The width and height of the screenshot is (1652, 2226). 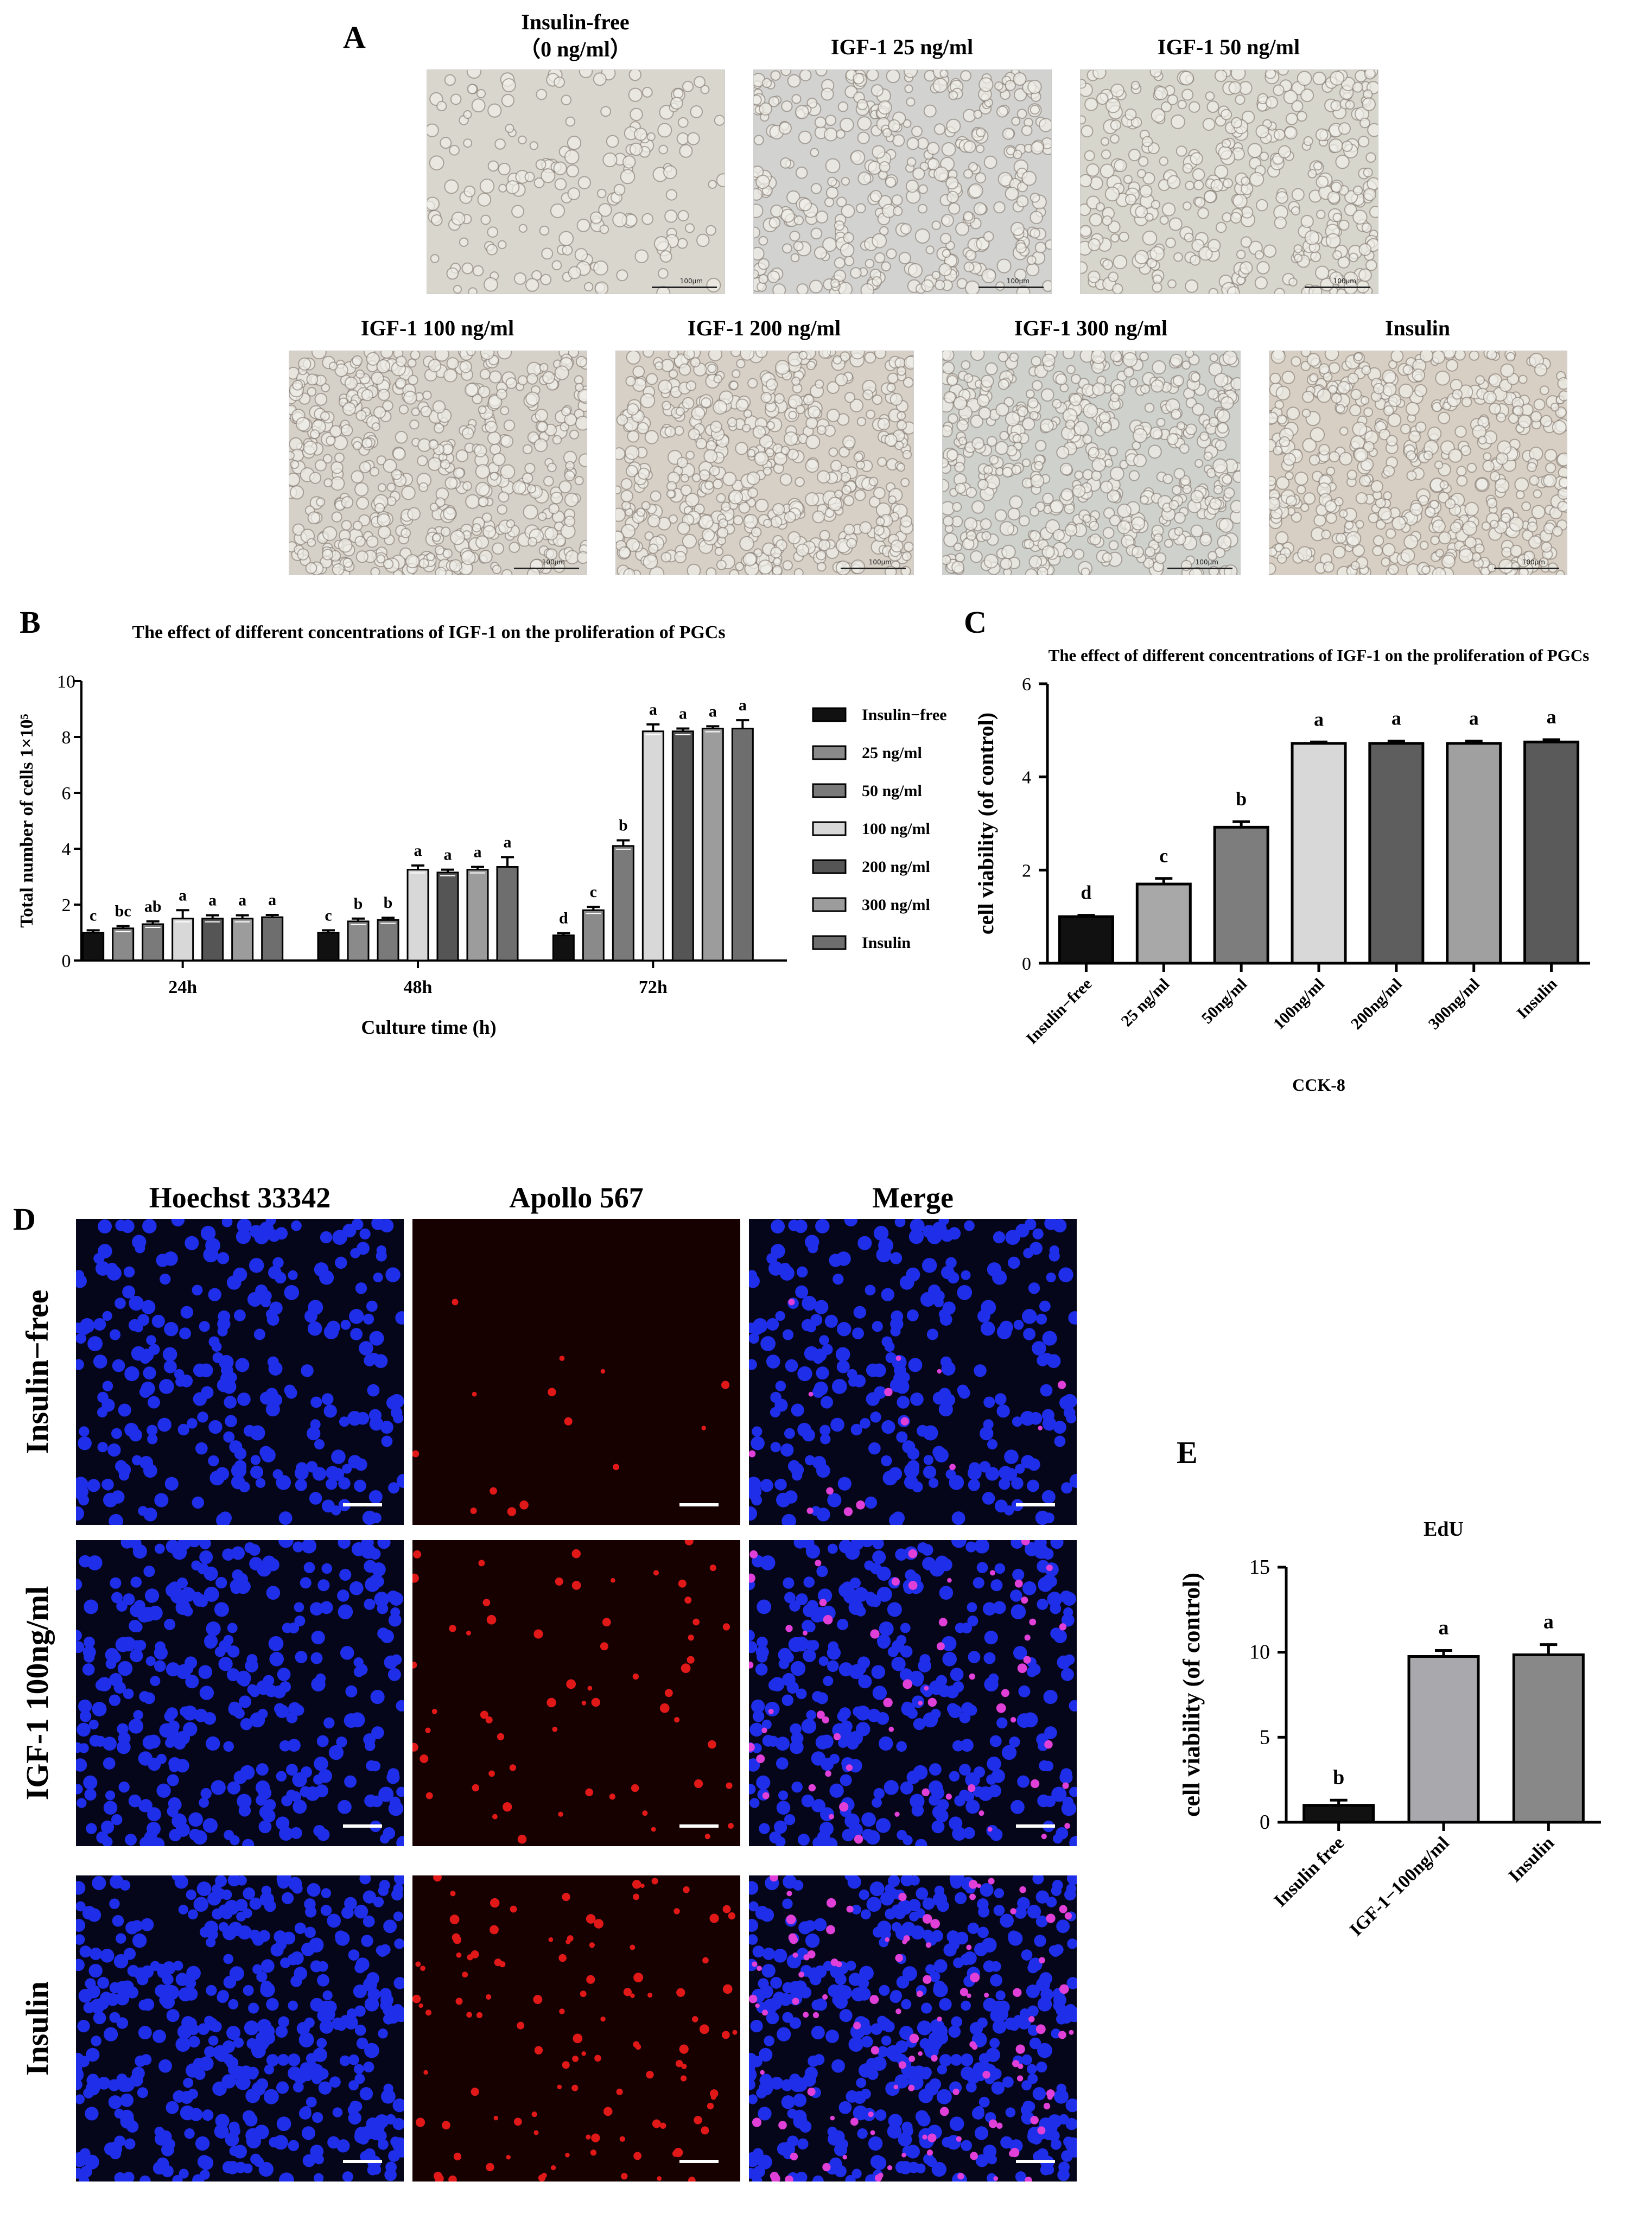 I want to click on column-title: Merge, so click(x=913, y=1197).